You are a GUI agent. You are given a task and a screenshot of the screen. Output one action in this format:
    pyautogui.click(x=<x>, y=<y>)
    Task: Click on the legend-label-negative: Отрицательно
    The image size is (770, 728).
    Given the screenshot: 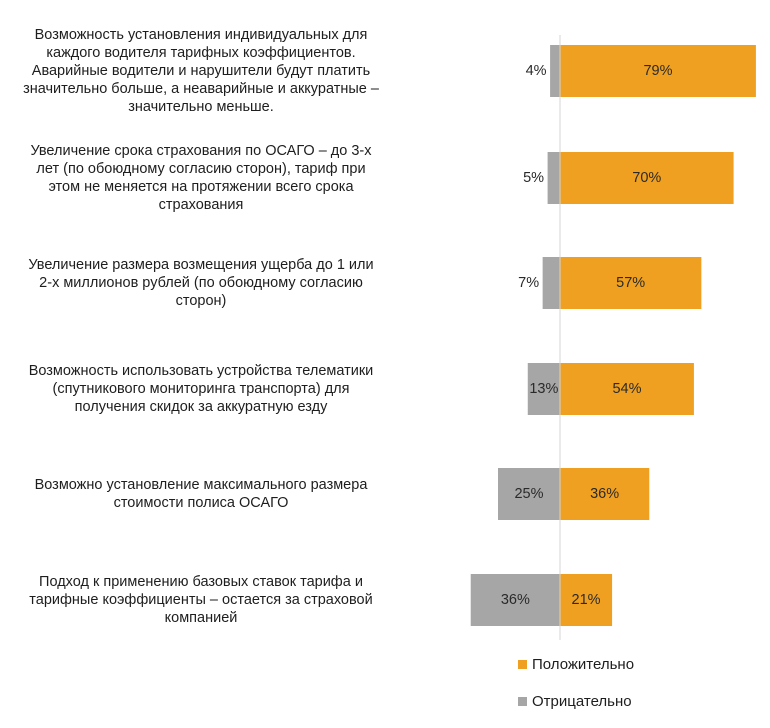 What is the action you would take?
    pyautogui.click(x=582, y=701)
    